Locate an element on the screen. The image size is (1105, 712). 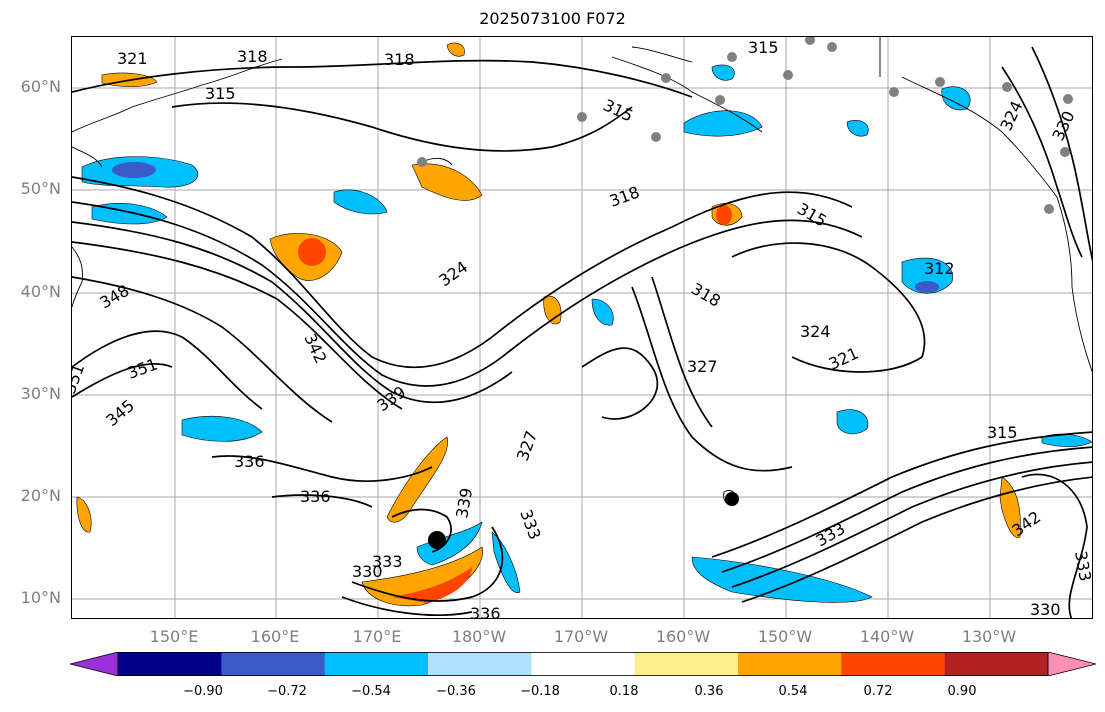
map-title: 2025073100 F072 is located at coordinates (552, 18).